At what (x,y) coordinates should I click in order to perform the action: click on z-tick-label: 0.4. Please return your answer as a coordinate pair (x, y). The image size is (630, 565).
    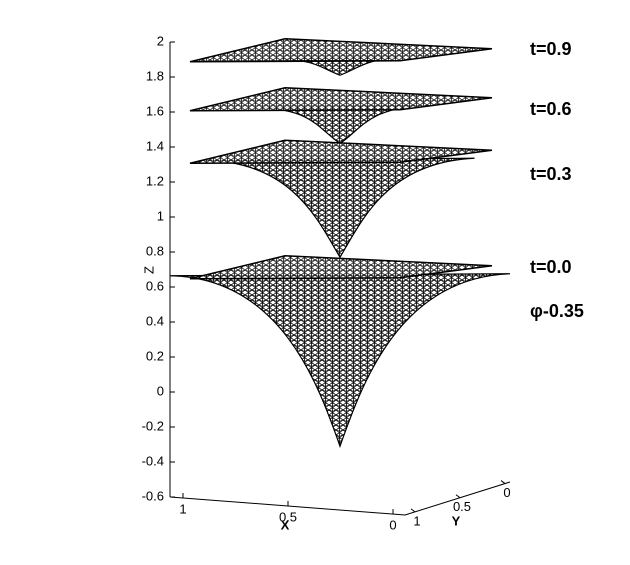
    Looking at the image, I should click on (155, 320).